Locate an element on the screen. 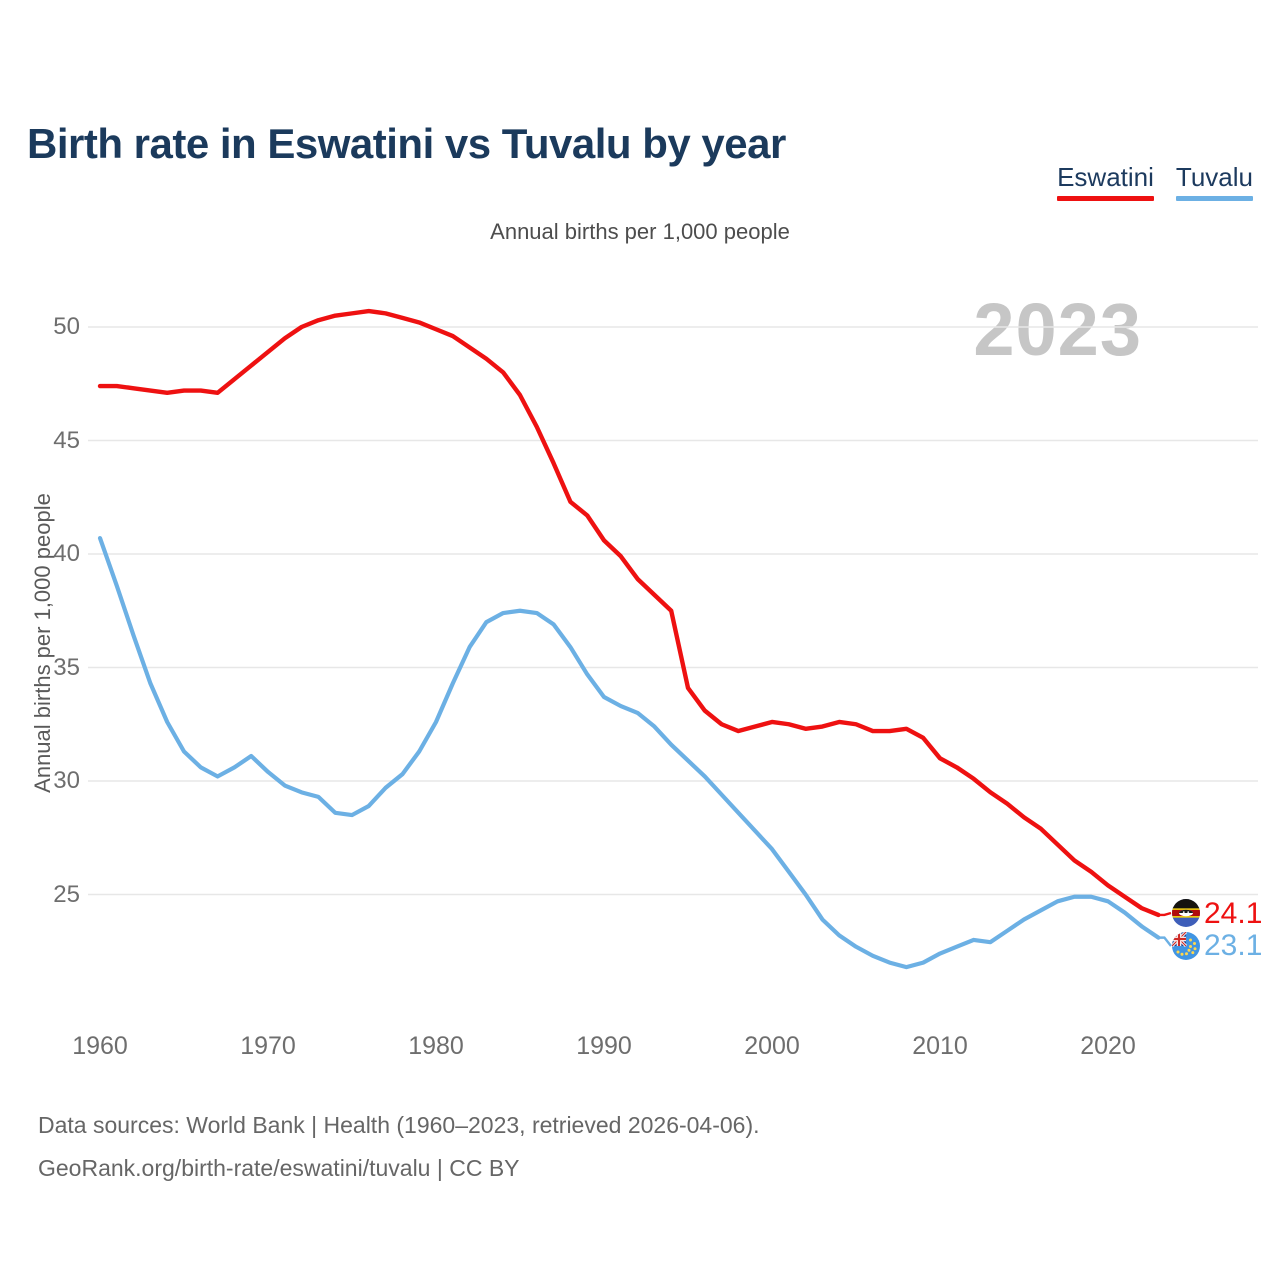 Image resolution: width=1280 pixels, height=1280 pixels. legend-label-eswatini: Eswatini is located at coordinates (1105, 177).